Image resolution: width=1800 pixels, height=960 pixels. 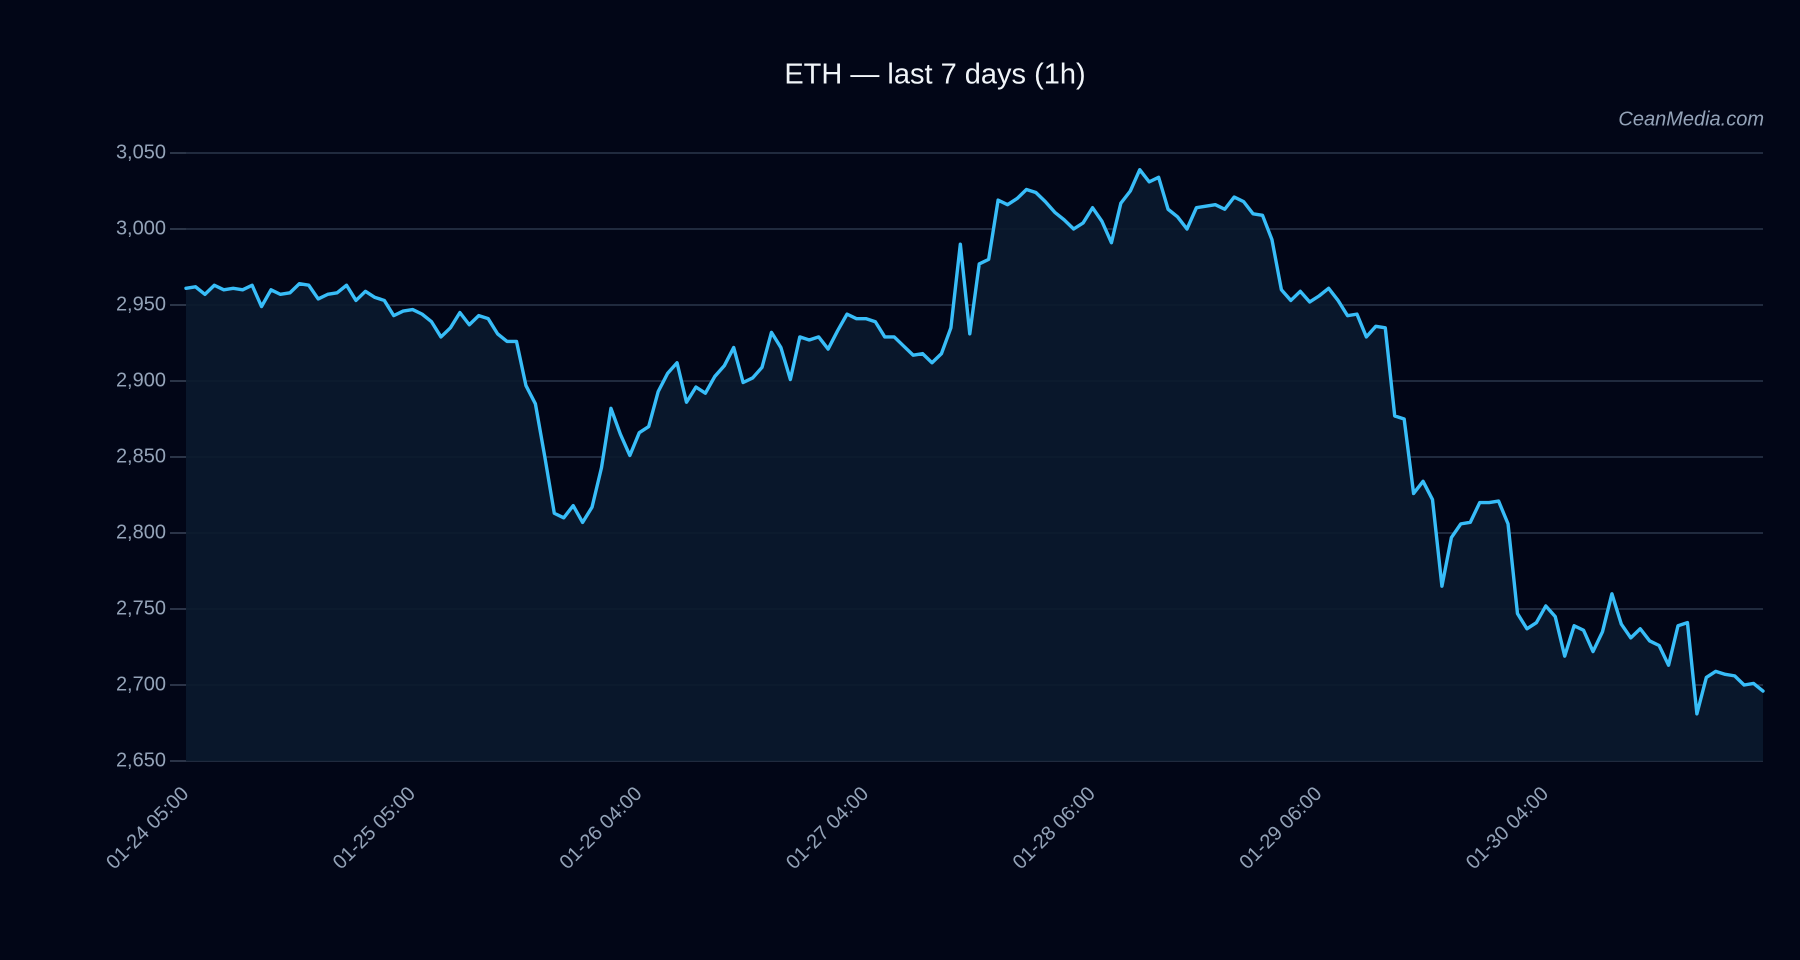 What do you see at coordinates (141, 532) in the screenshot?
I see `y-tick-label: 2,800` at bounding box center [141, 532].